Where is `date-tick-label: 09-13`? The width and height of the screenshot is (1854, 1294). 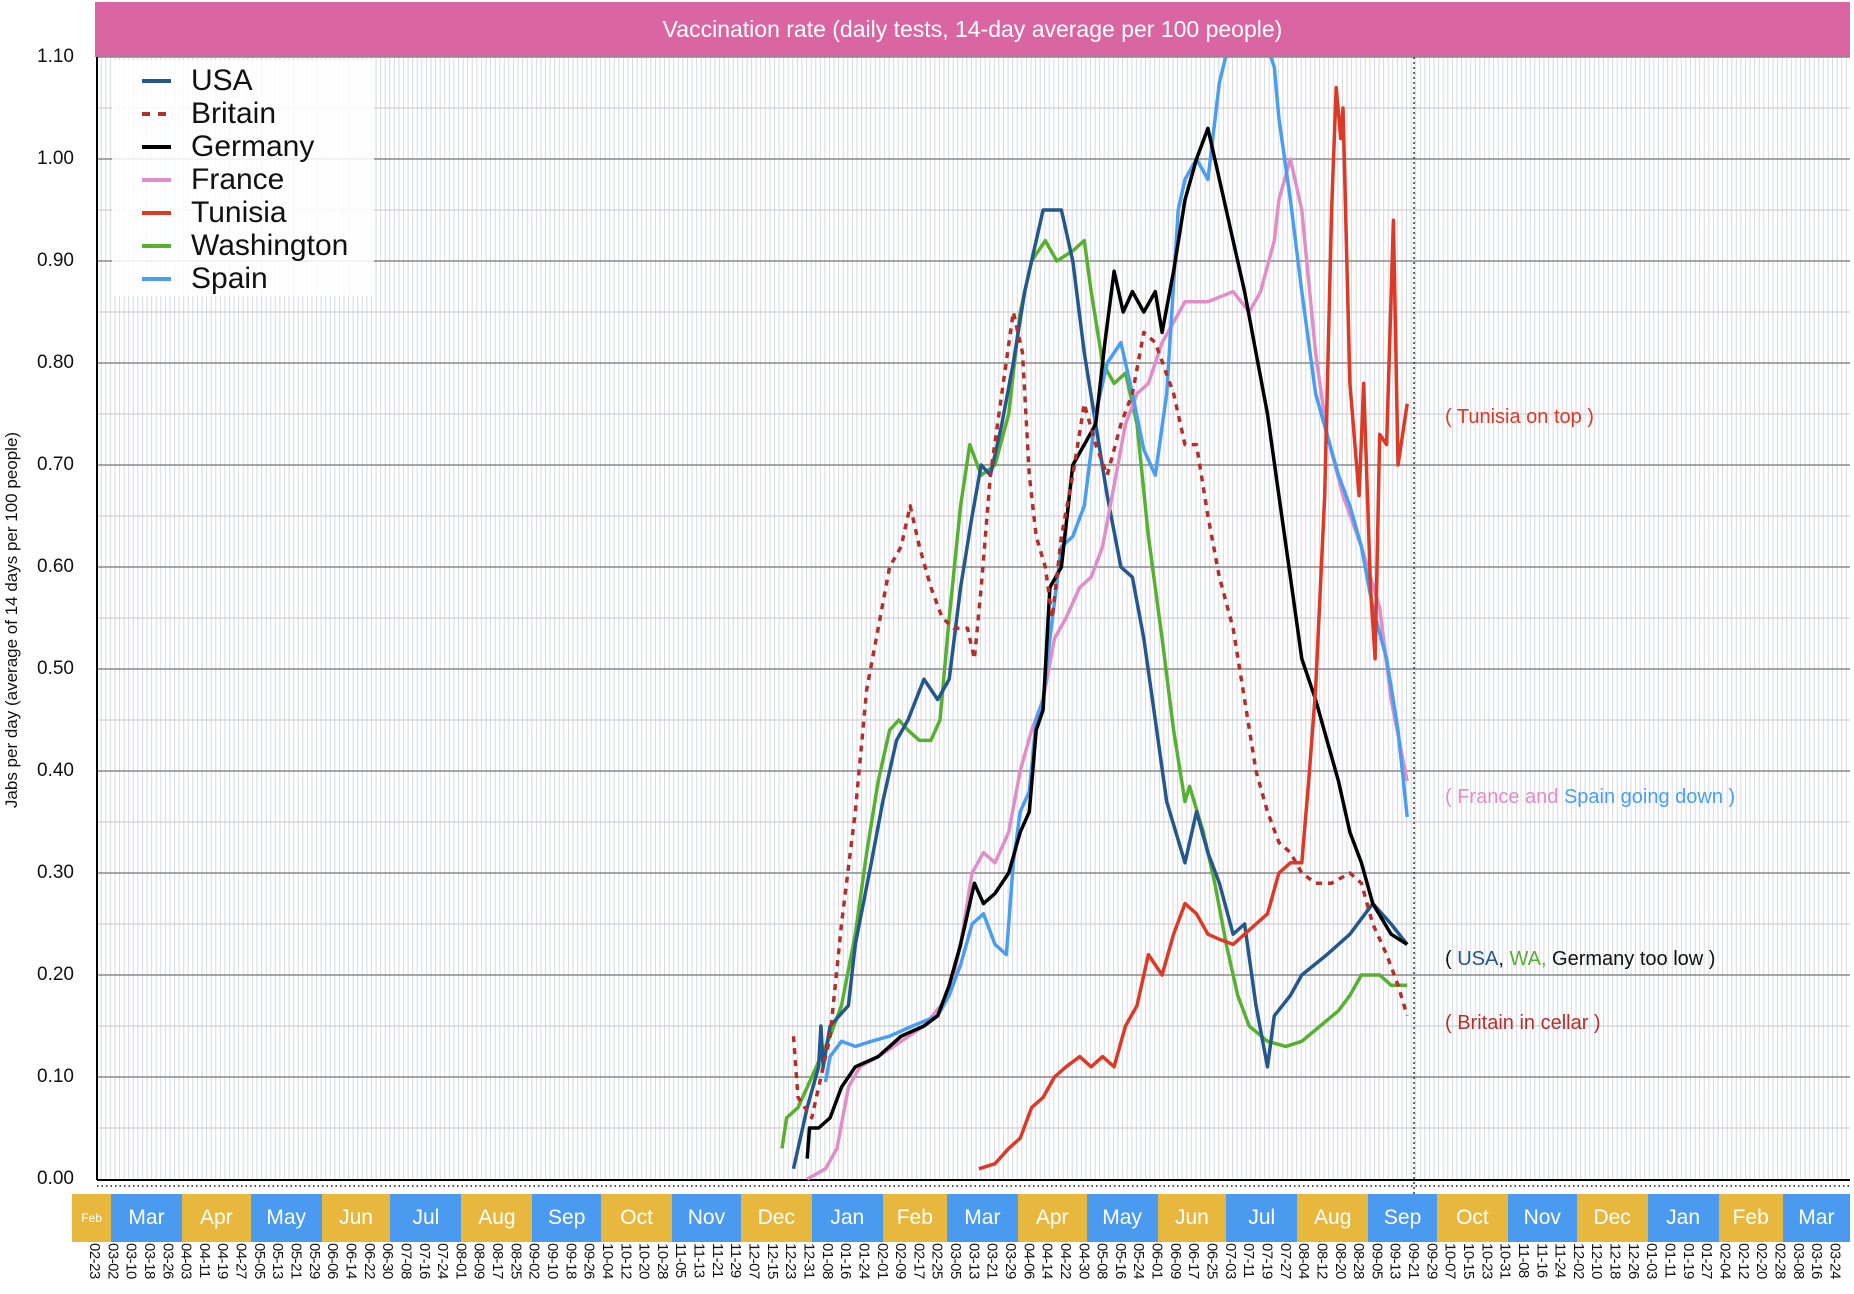
date-tick-label: 09-13 is located at coordinates (1395, 1261).